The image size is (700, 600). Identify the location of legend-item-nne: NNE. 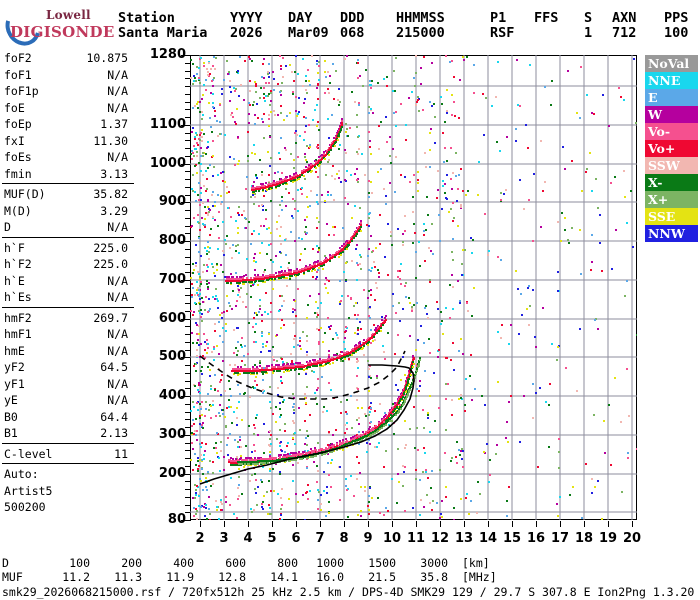
(671, 80).